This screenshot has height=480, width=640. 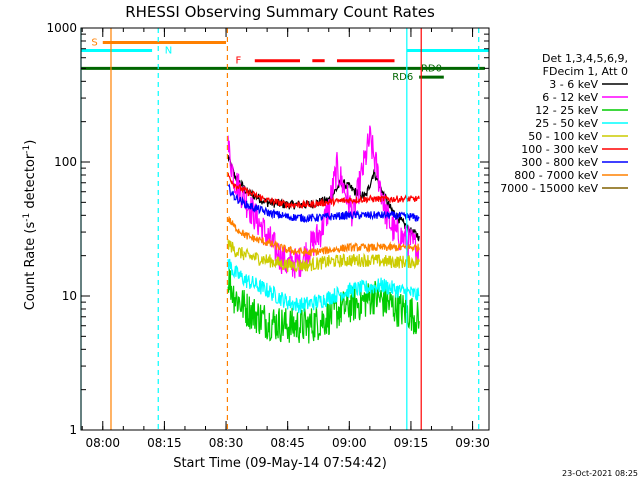 What do you see at coordinates (73, 430) in the screenshot?
I see `y-tick-label: 1` at bounding box center [73, 430].